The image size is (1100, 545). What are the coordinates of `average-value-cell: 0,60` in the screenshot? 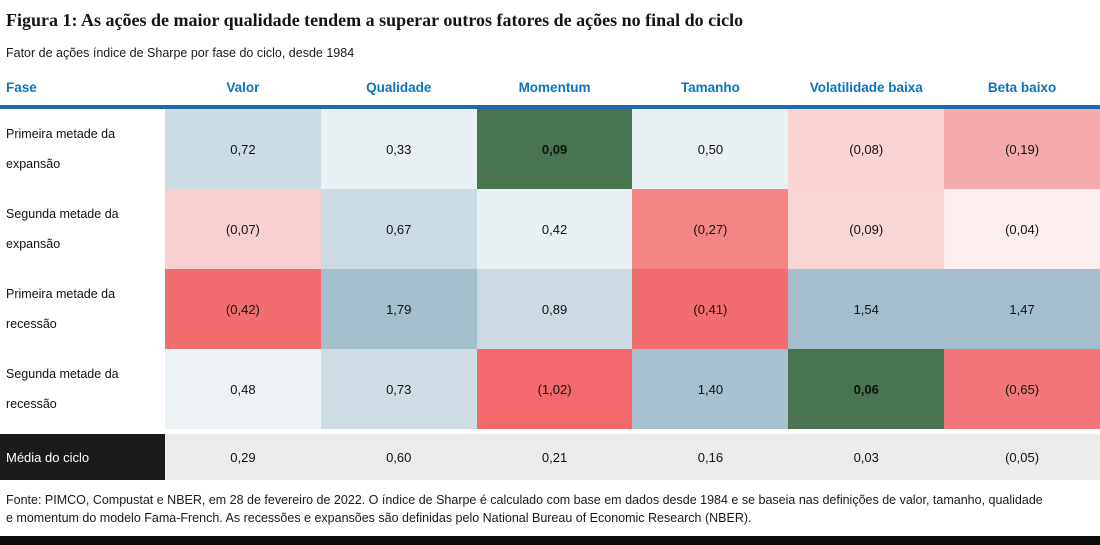 It's located at (398, 457).